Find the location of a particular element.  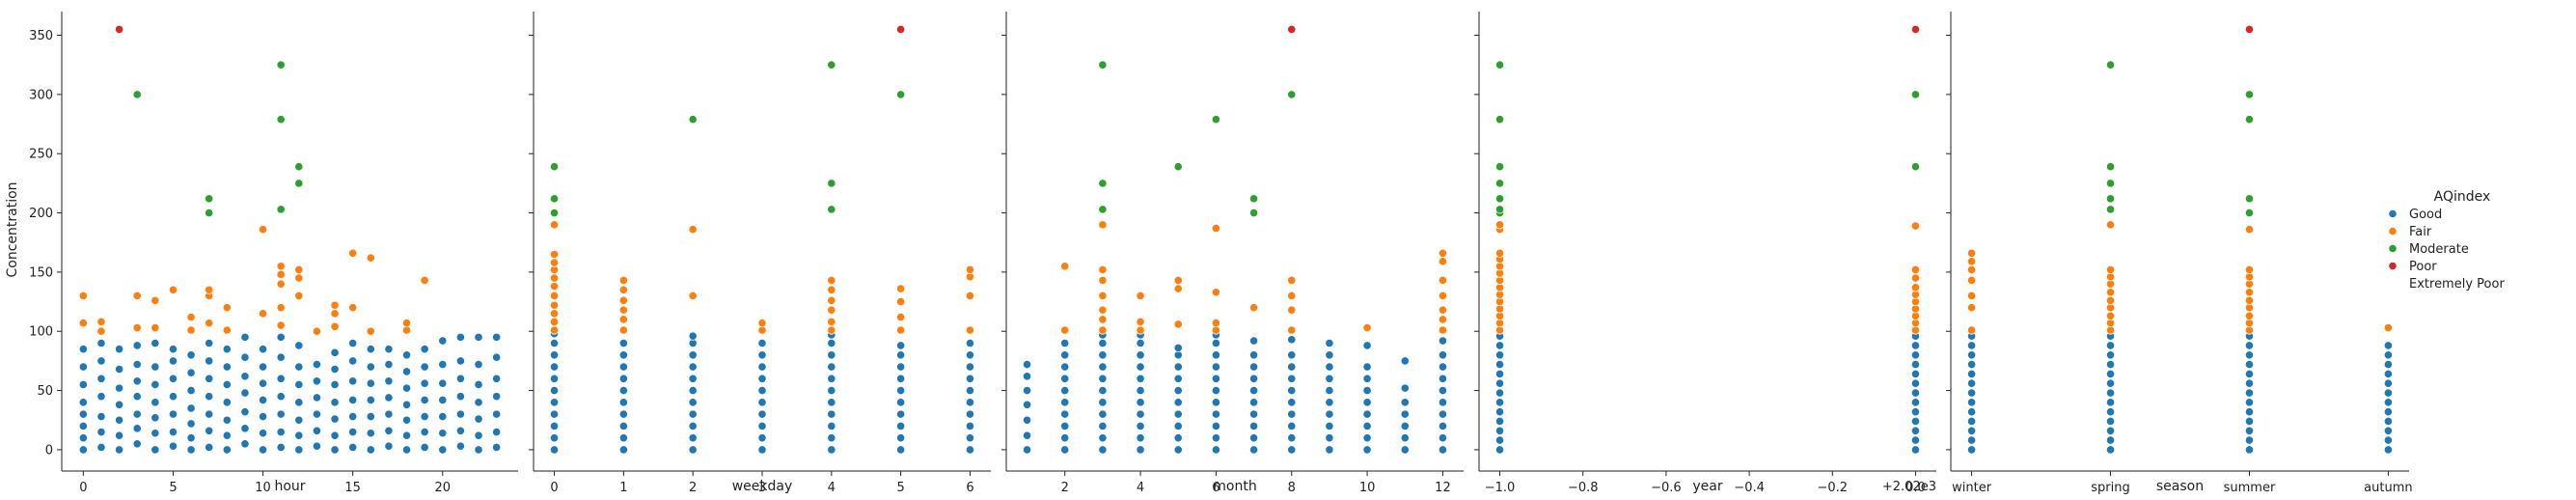

legend-marker is located at coordinates (2393, 249).